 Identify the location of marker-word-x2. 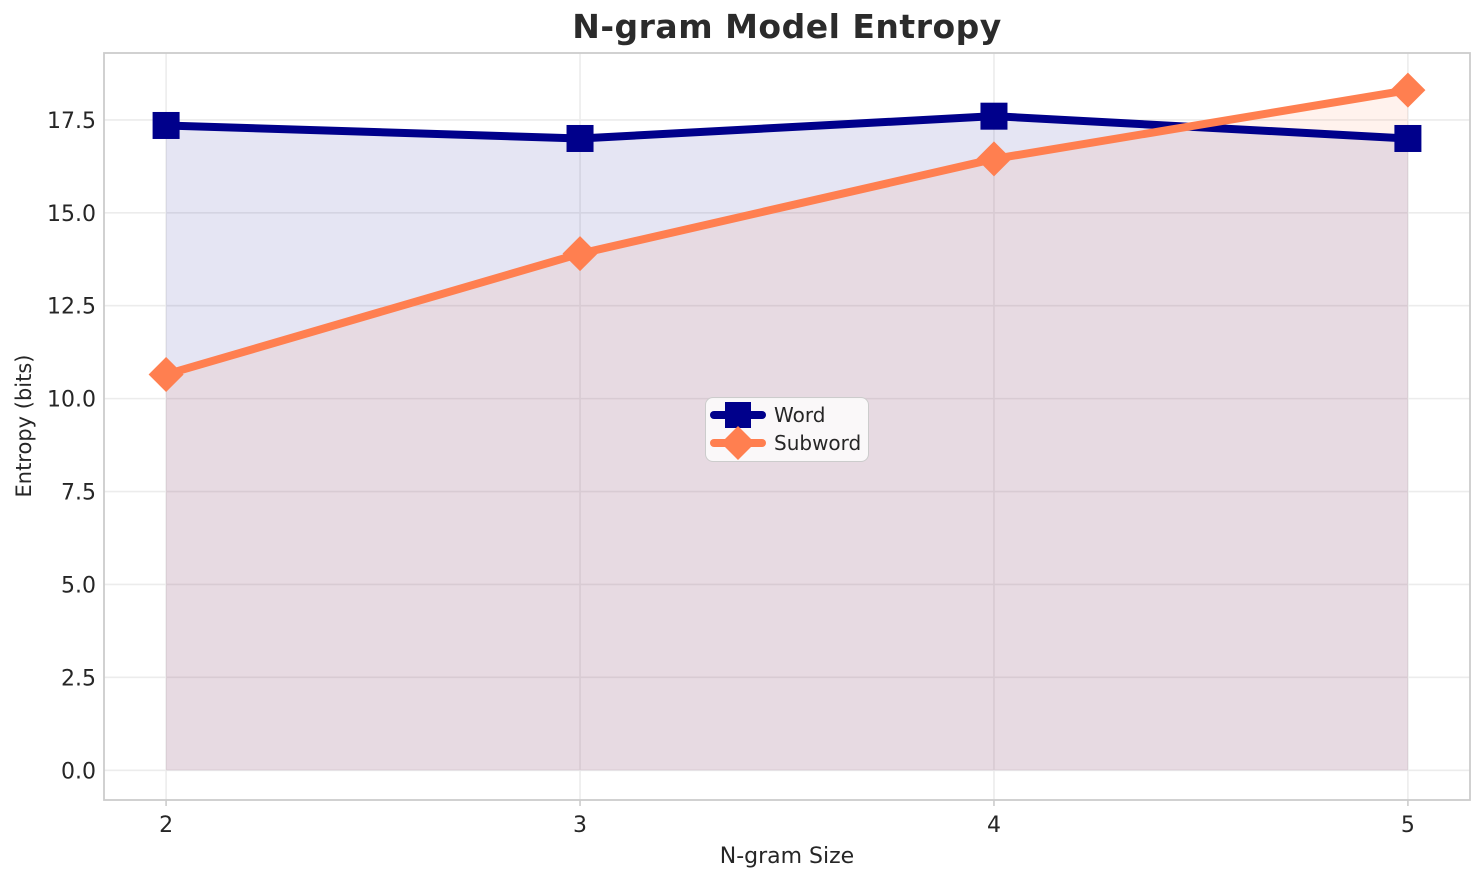
(166, 125).